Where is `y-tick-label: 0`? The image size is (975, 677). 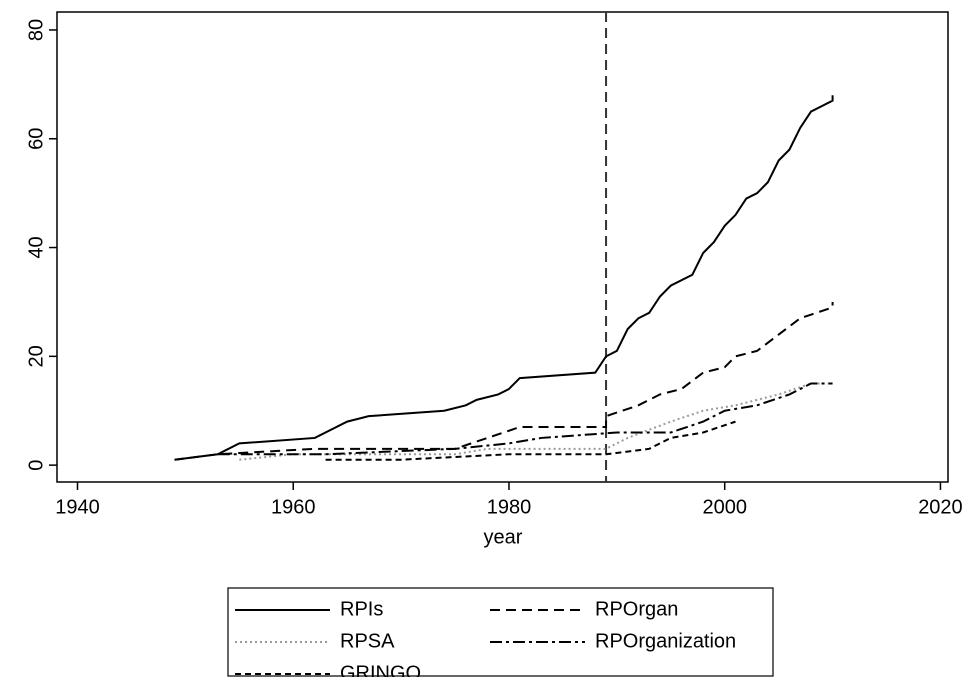
y-tick-label: 0 is located at coordinates (36, 465).